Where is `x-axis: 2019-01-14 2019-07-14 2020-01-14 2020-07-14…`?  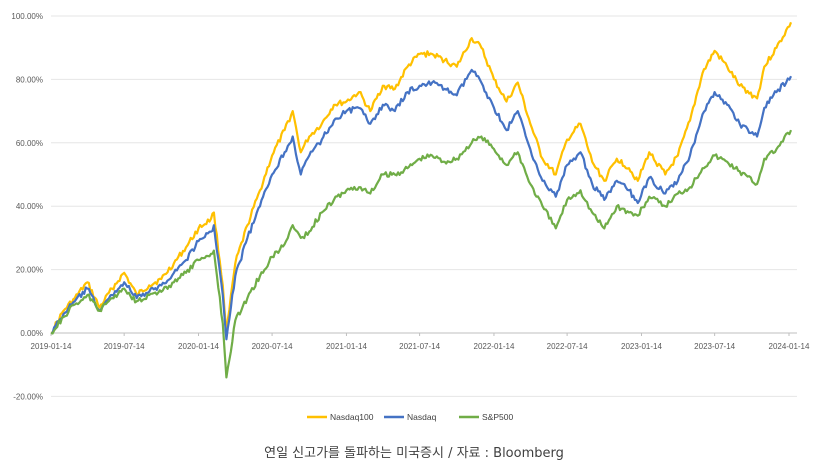 x-axis: 2019-01-14 2019-07-14 2020-01-14 2020-07-14… is located at coordinates (420, 342).